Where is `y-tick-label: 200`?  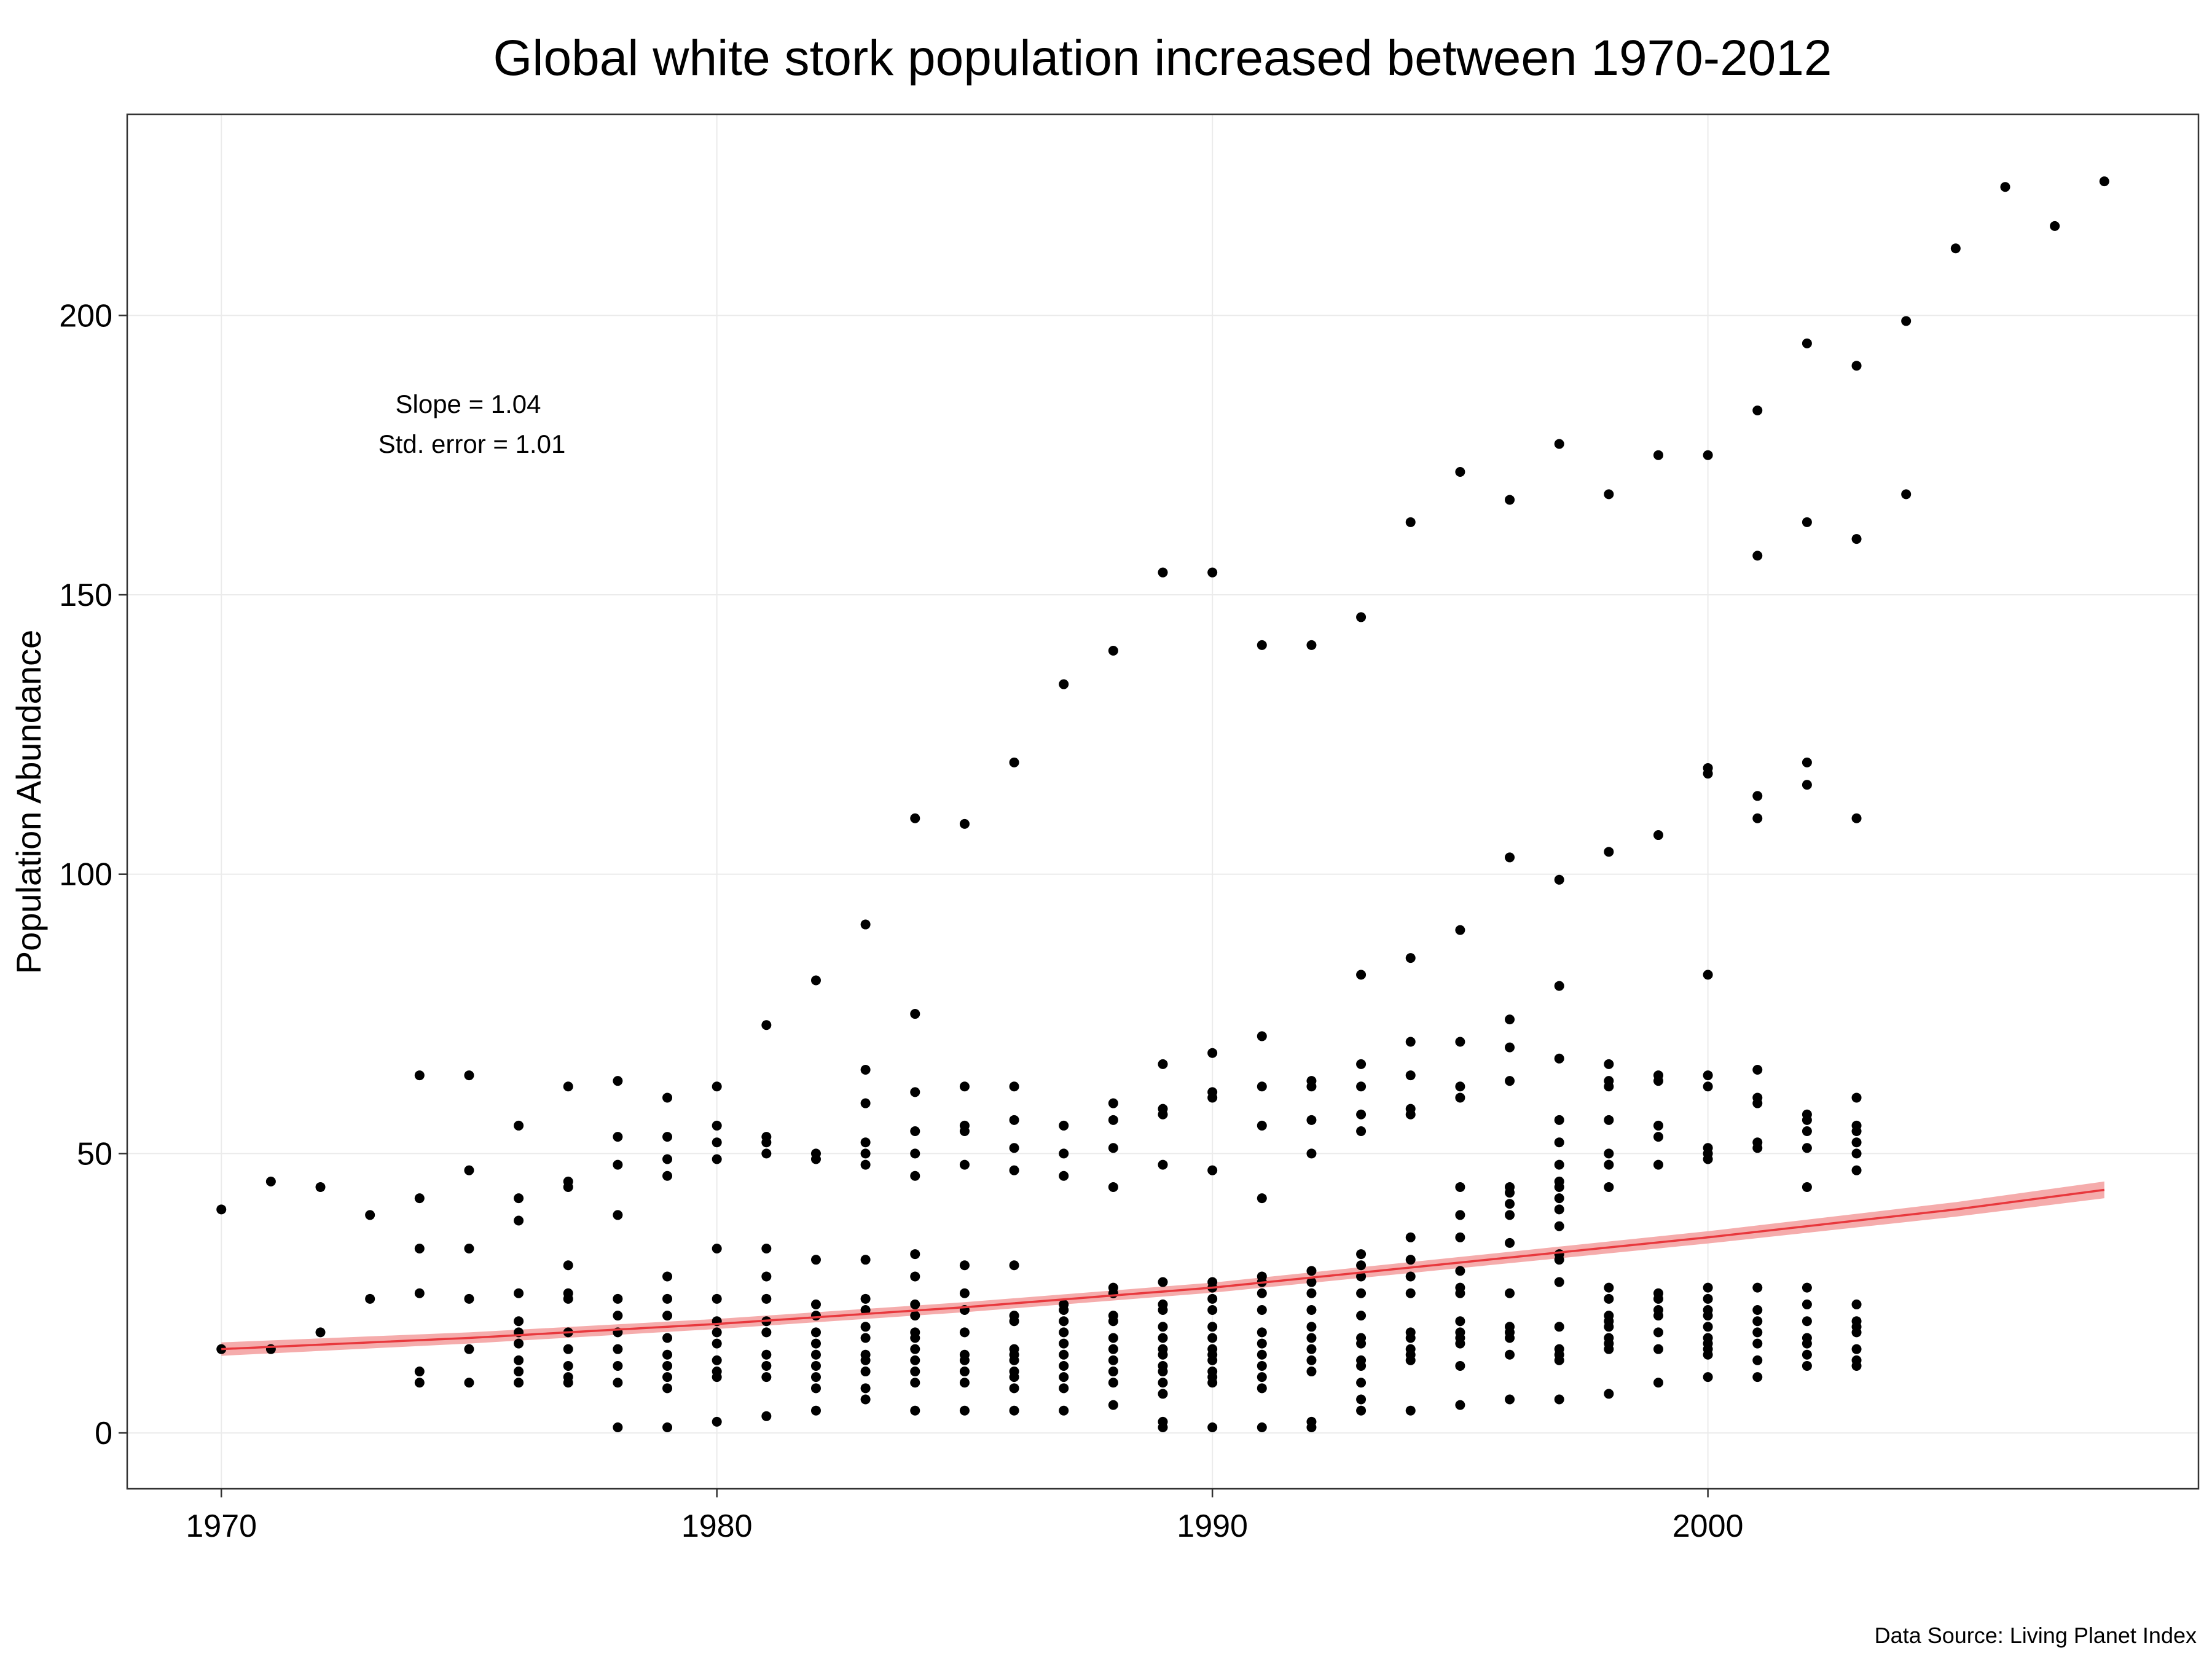 y-tick-label: 200 is located at coordinates (85, 316).